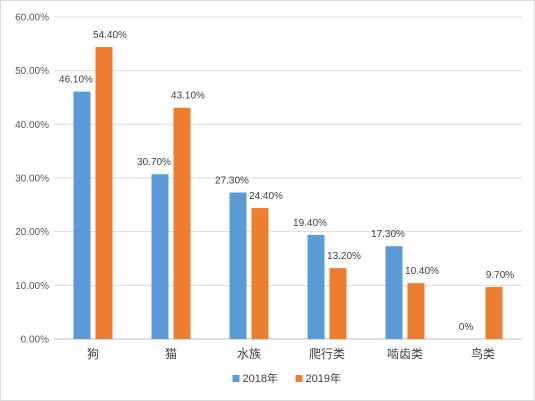 The height and width of the screenshot is (401, 535). What do you see at coordinates (466, 327) in the screenshot?
I see `data-label: 0%` at bounding box center [466, 327].